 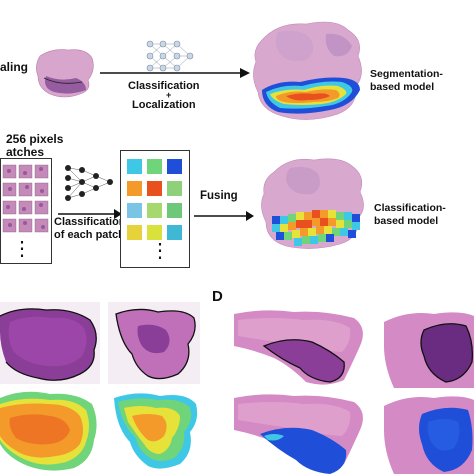 What do you see at coordinates (217, 296) in the screenshot?
I see `panel-d-label: D` at bounding box center [217, 296].